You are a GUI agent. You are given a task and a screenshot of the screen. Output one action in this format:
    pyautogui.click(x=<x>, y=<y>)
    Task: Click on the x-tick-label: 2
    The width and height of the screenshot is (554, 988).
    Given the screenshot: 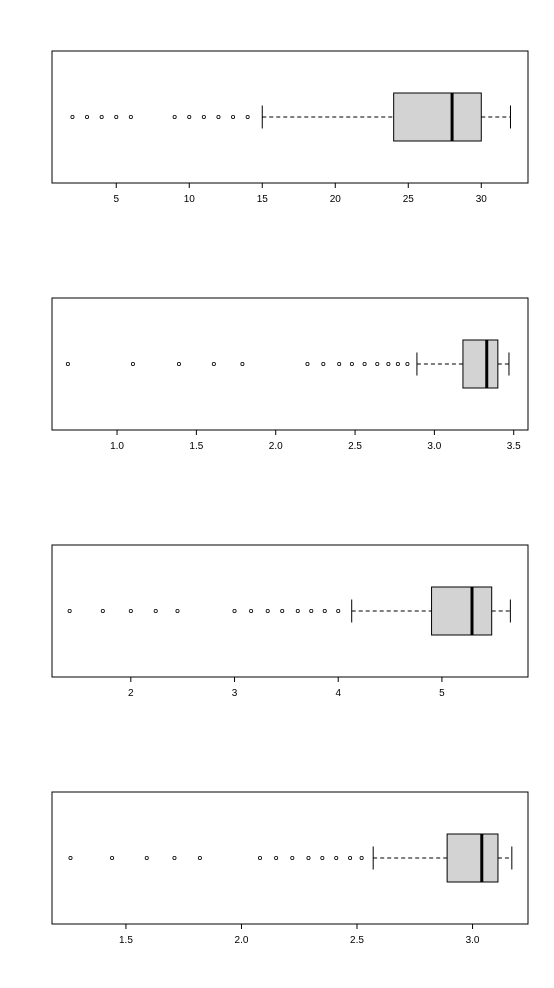 What is the action you would take?
    pyautogui.click(x=131, y=693)
    